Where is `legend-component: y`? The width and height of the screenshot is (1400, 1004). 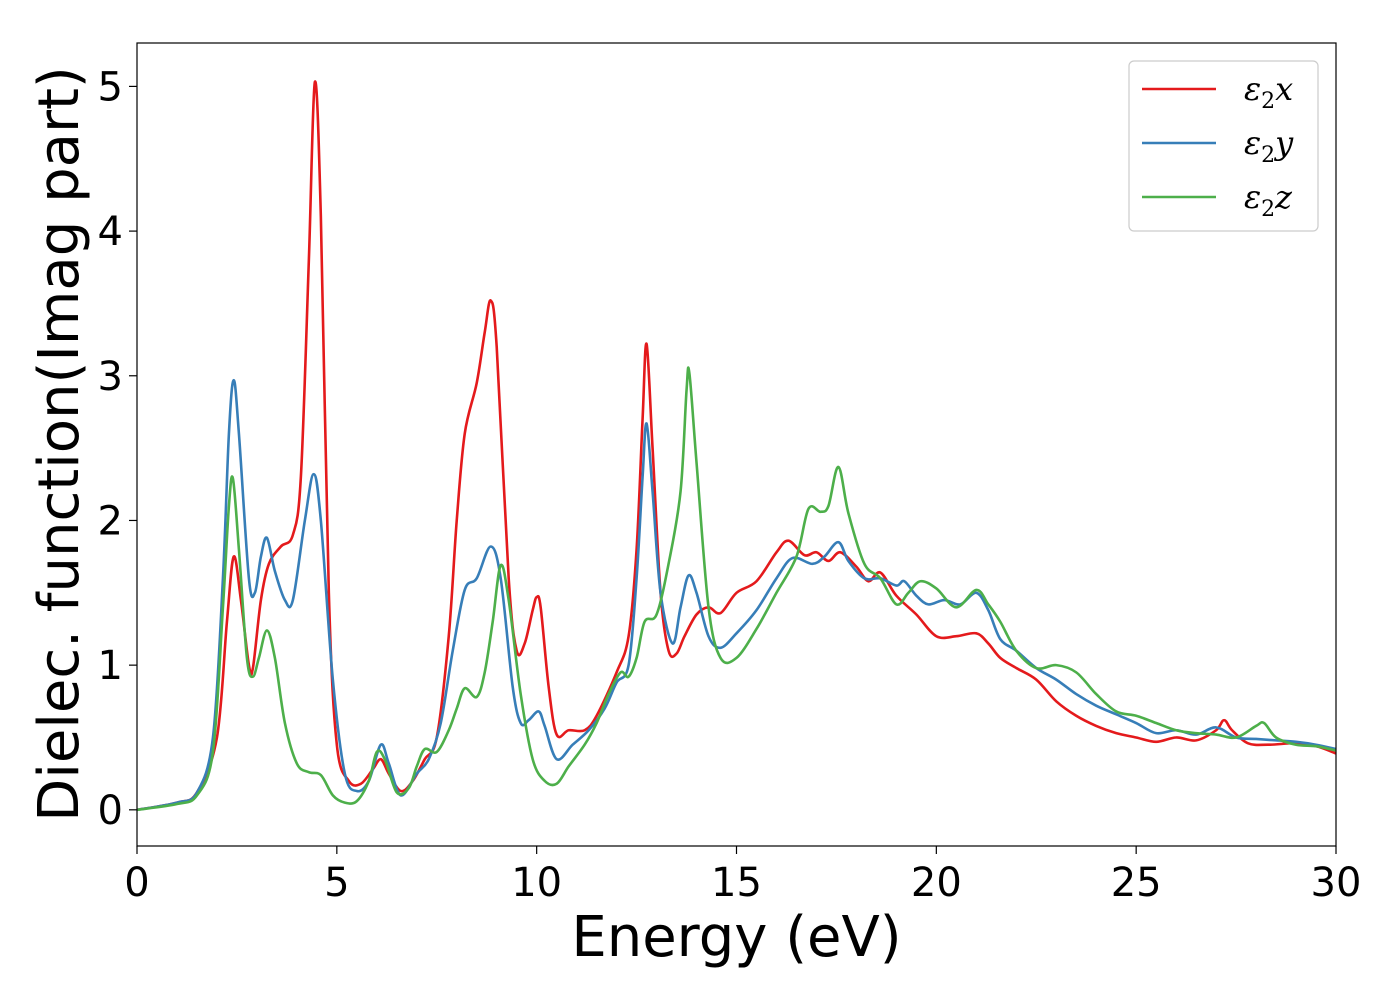
legend-component: y is located at coordinates (1283, 143).